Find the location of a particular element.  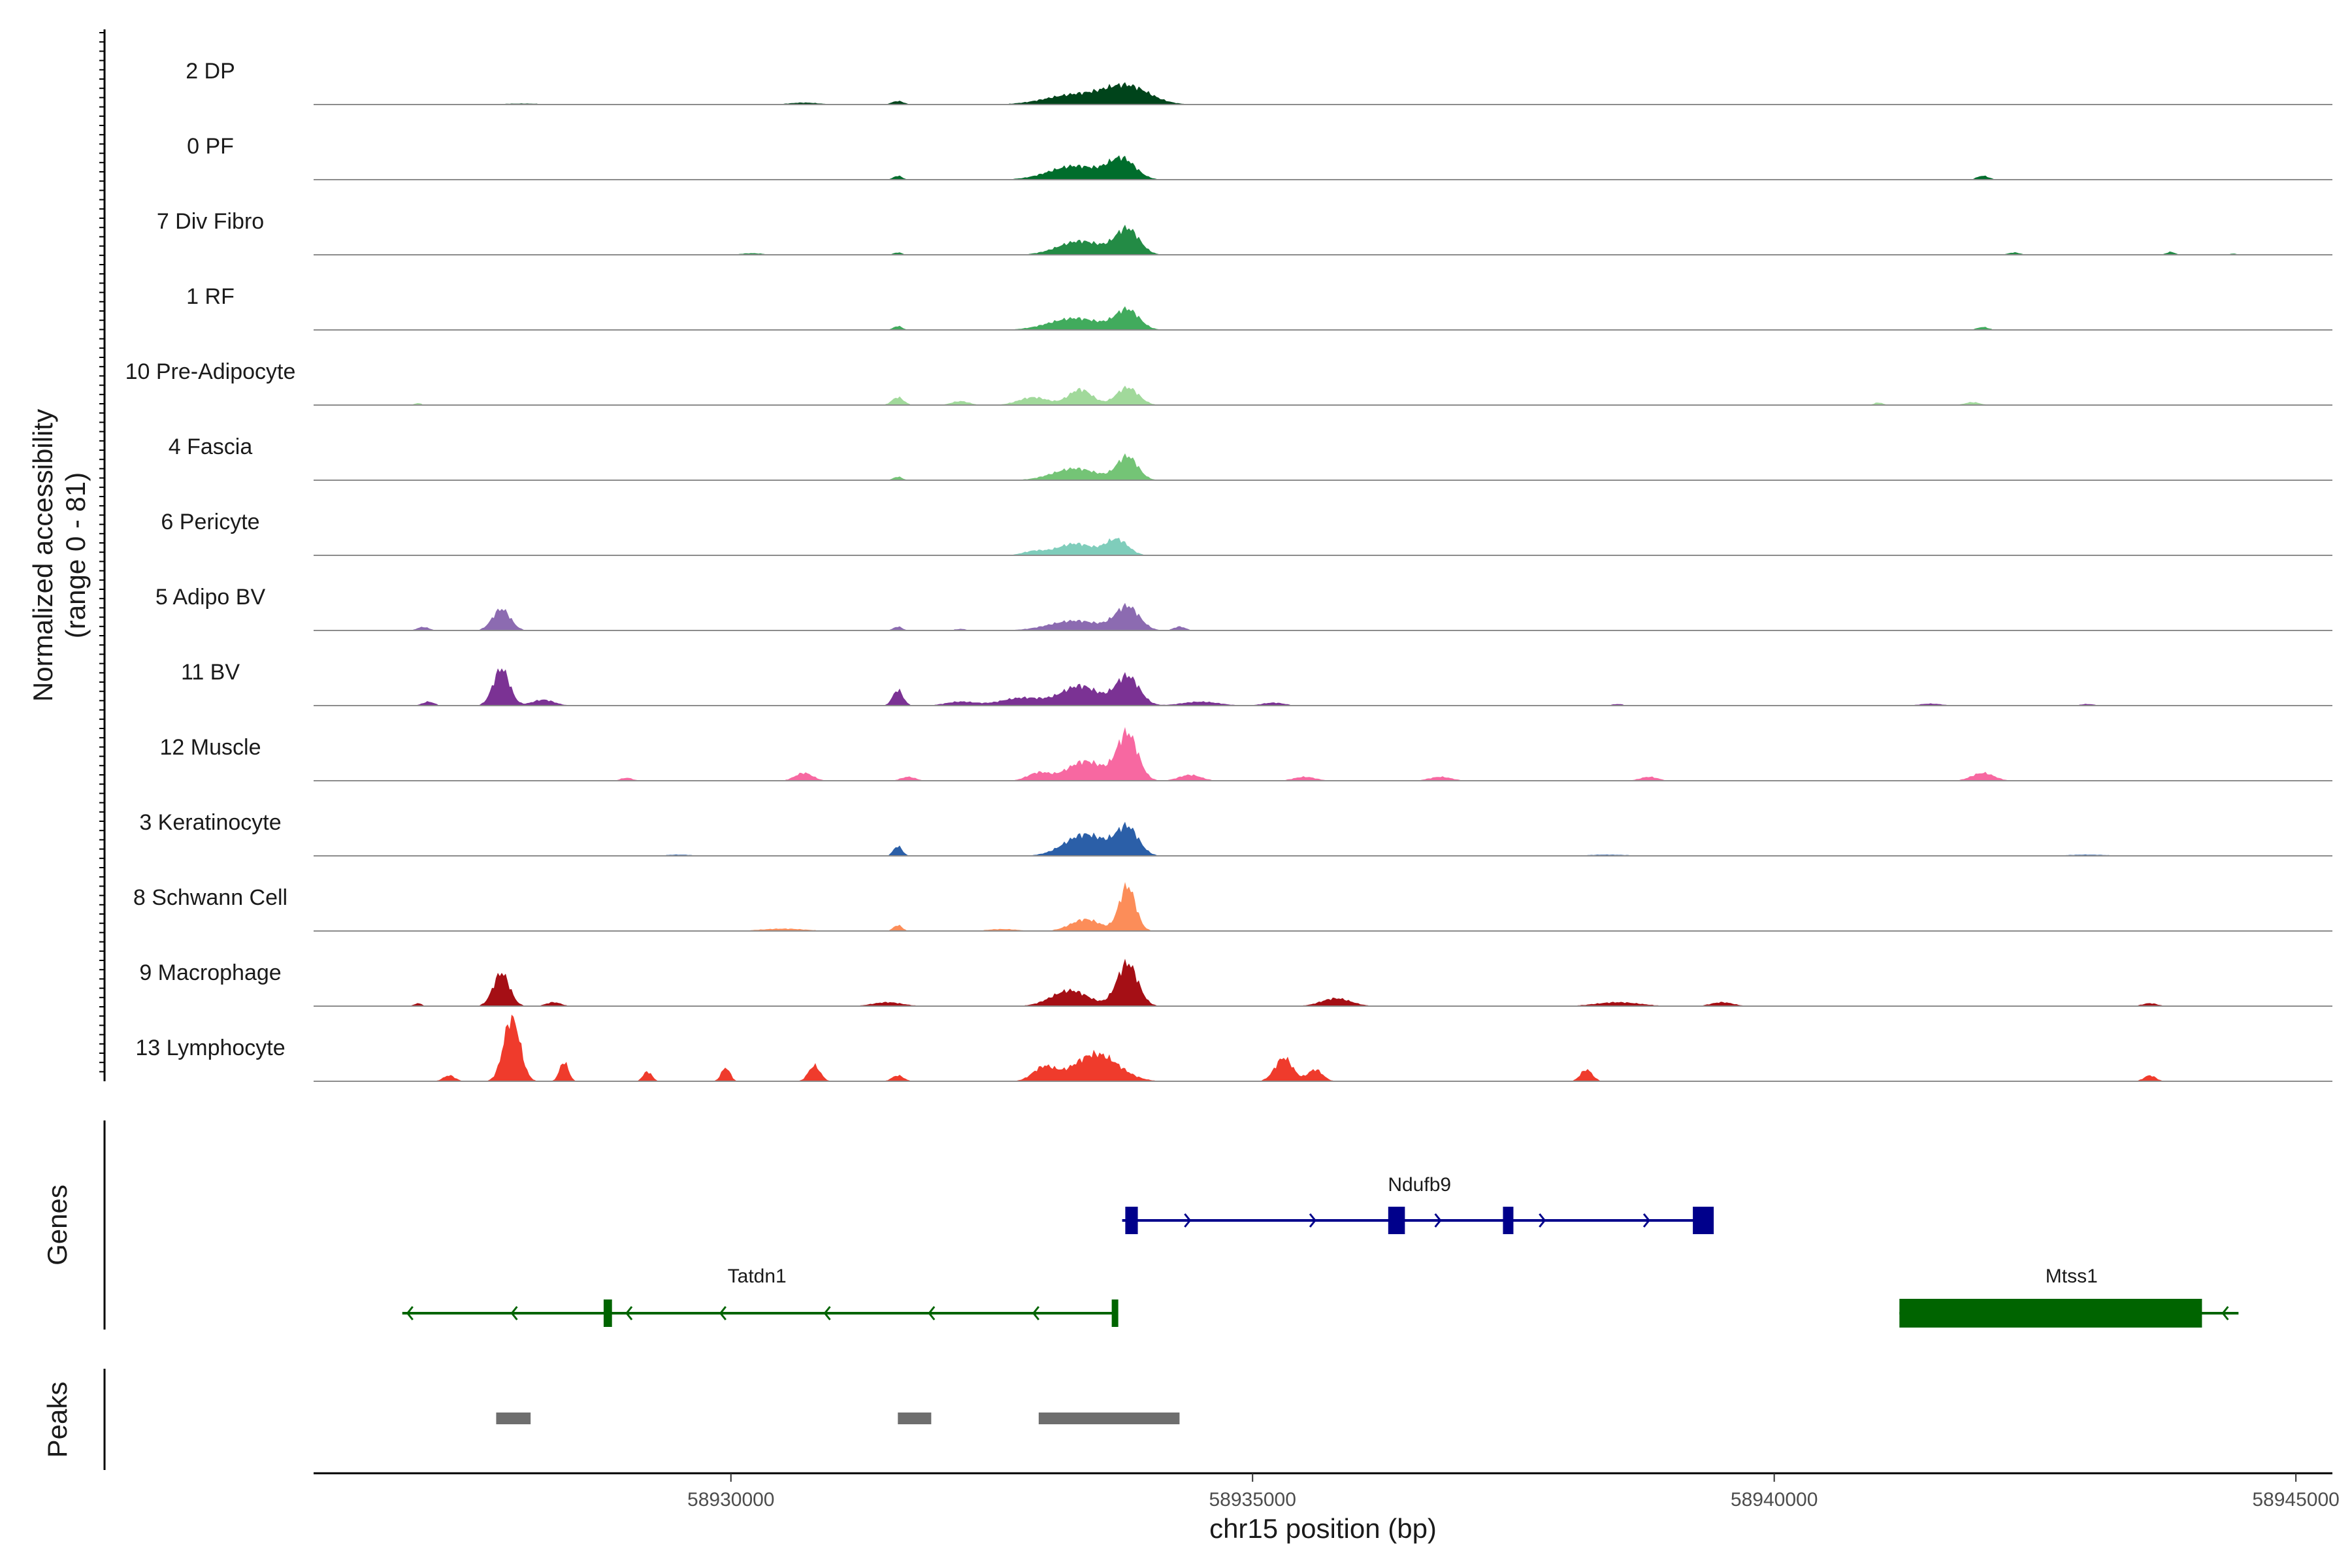

x-tick-label: 58930000 is located at coordinates (730, 1500).